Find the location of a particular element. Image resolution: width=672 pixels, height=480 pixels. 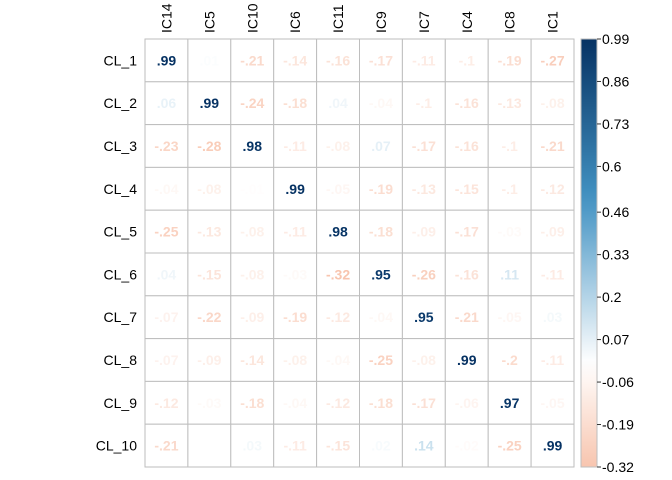

row-label: CL_2 is located at coordinates (121, 103).